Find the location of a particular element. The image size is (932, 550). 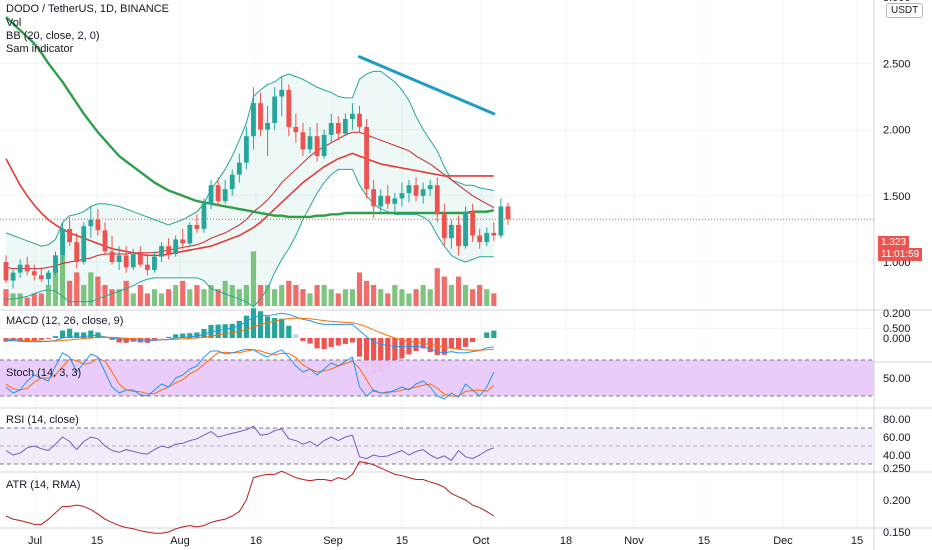

atr-label: ATR (14, RMA) is located at coordinates (43, 485).